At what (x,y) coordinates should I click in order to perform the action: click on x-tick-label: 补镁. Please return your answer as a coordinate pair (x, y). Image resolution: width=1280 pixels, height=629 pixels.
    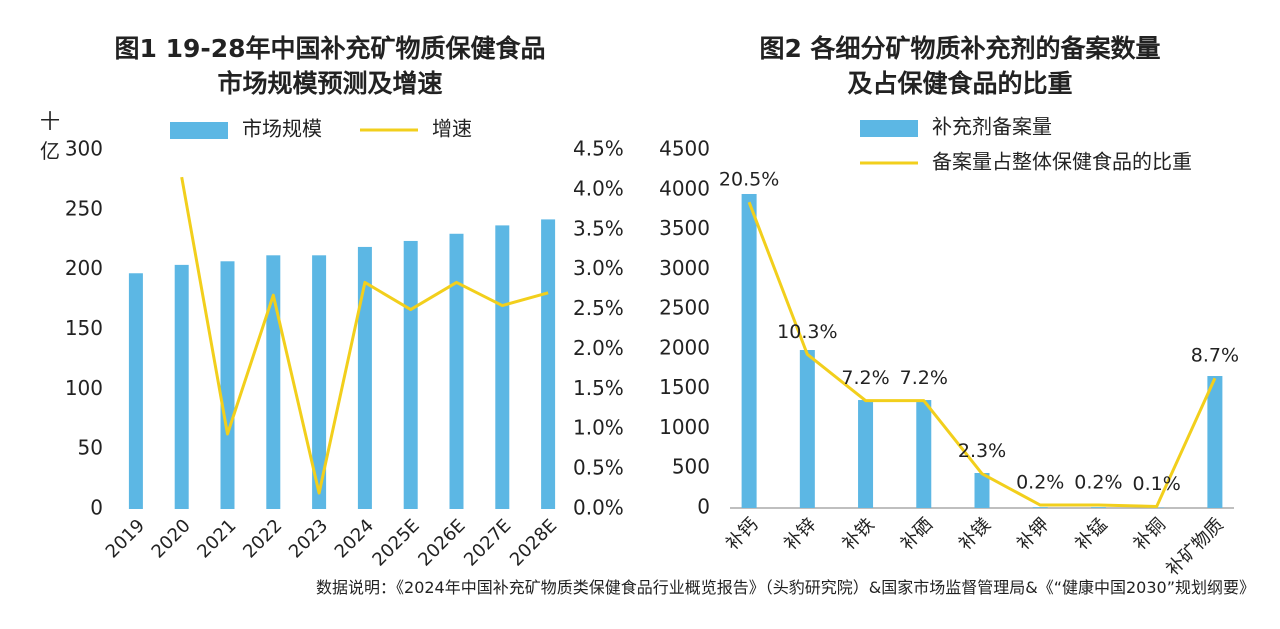
    Looking at the image, I should click on (975, 534).